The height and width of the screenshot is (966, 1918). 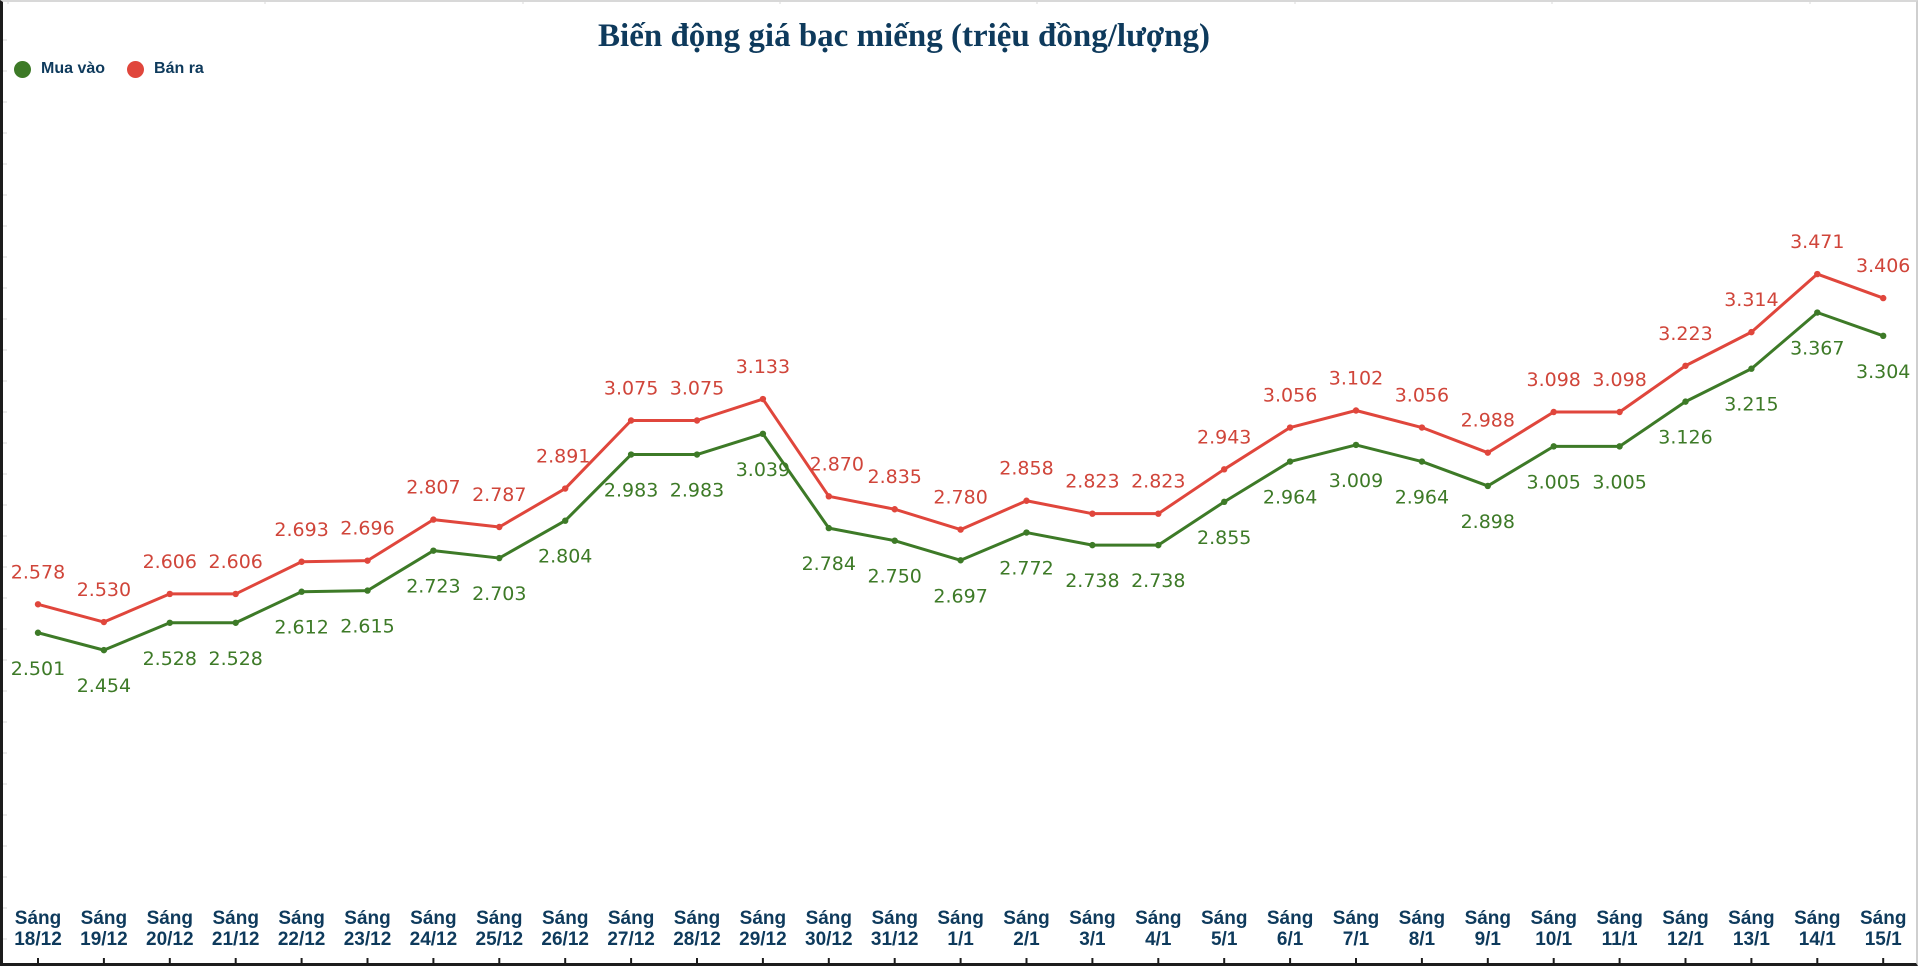 I want to click on data-label-buy-13: 2.750, so click(x=894, y=577).